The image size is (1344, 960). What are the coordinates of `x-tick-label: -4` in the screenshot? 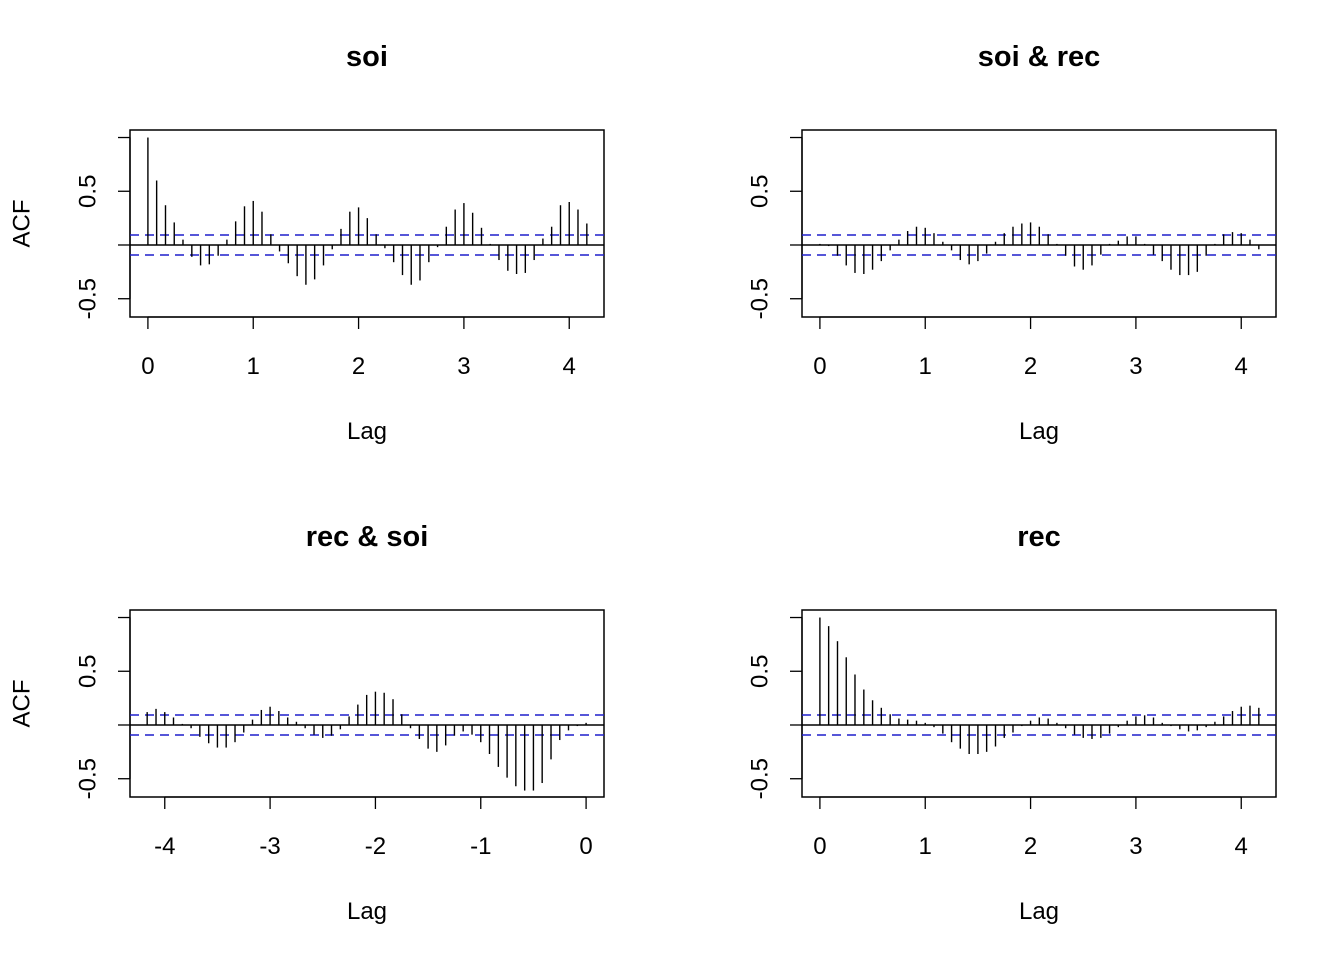 It's located at (164, 846).